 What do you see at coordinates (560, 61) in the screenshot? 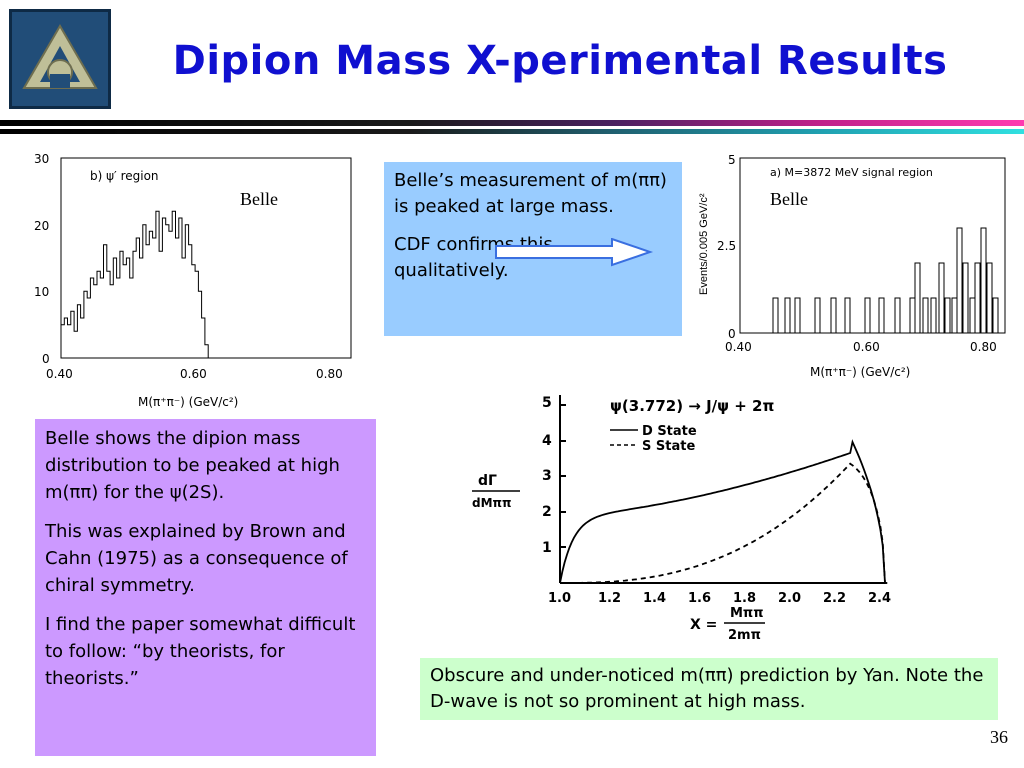
I see `page-title: Dipion Mass X-perimental Results` at bounding box center [560, 61].